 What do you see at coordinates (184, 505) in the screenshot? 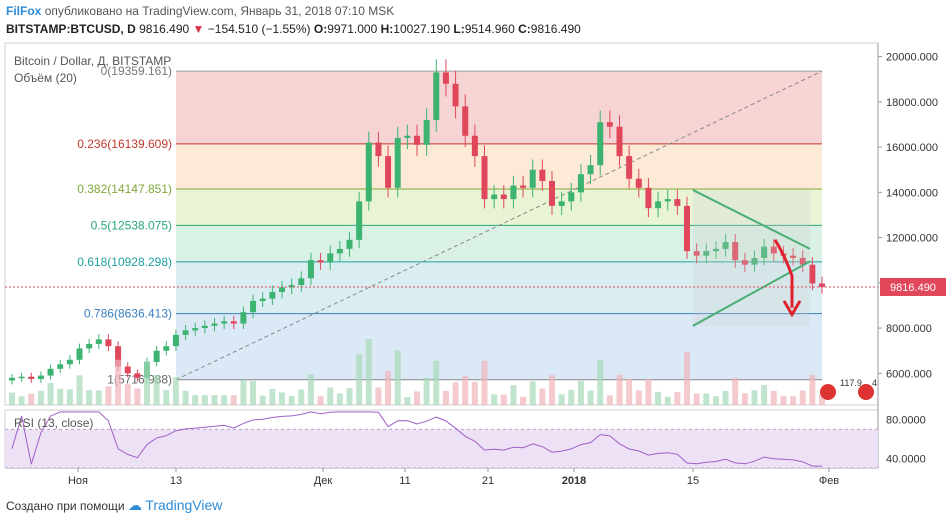
I see `tradingview-link: TradingView` at bounding box center [184, 505].